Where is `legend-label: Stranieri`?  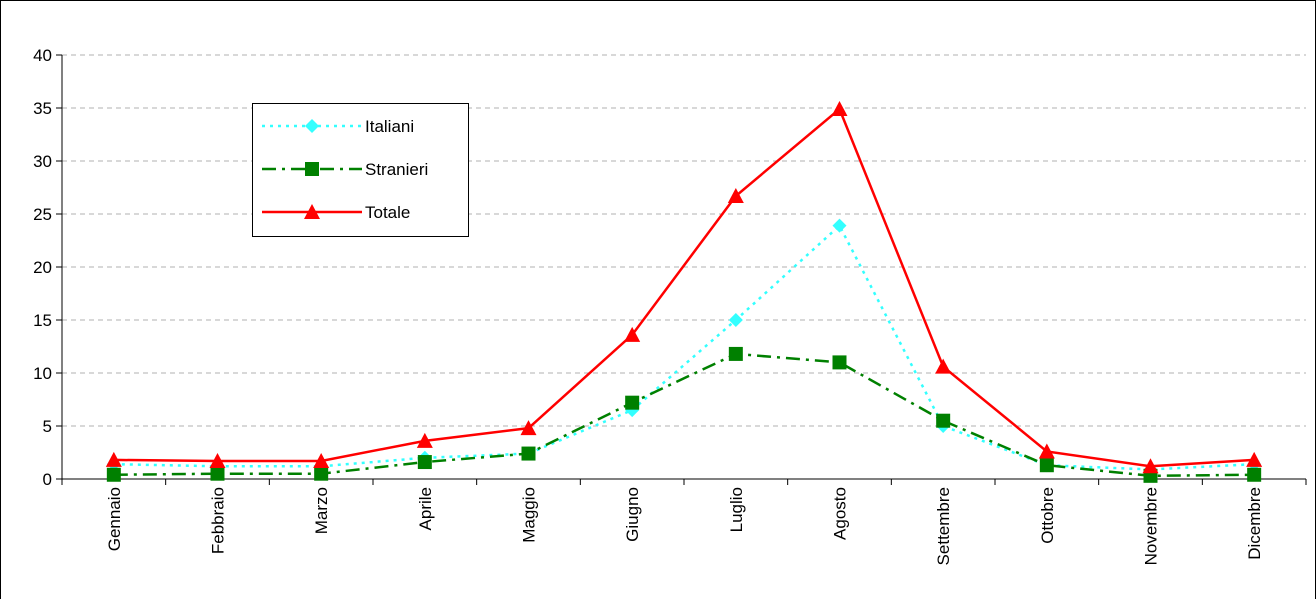 legend-label: Stranieri is located at coordinates (396, 169).